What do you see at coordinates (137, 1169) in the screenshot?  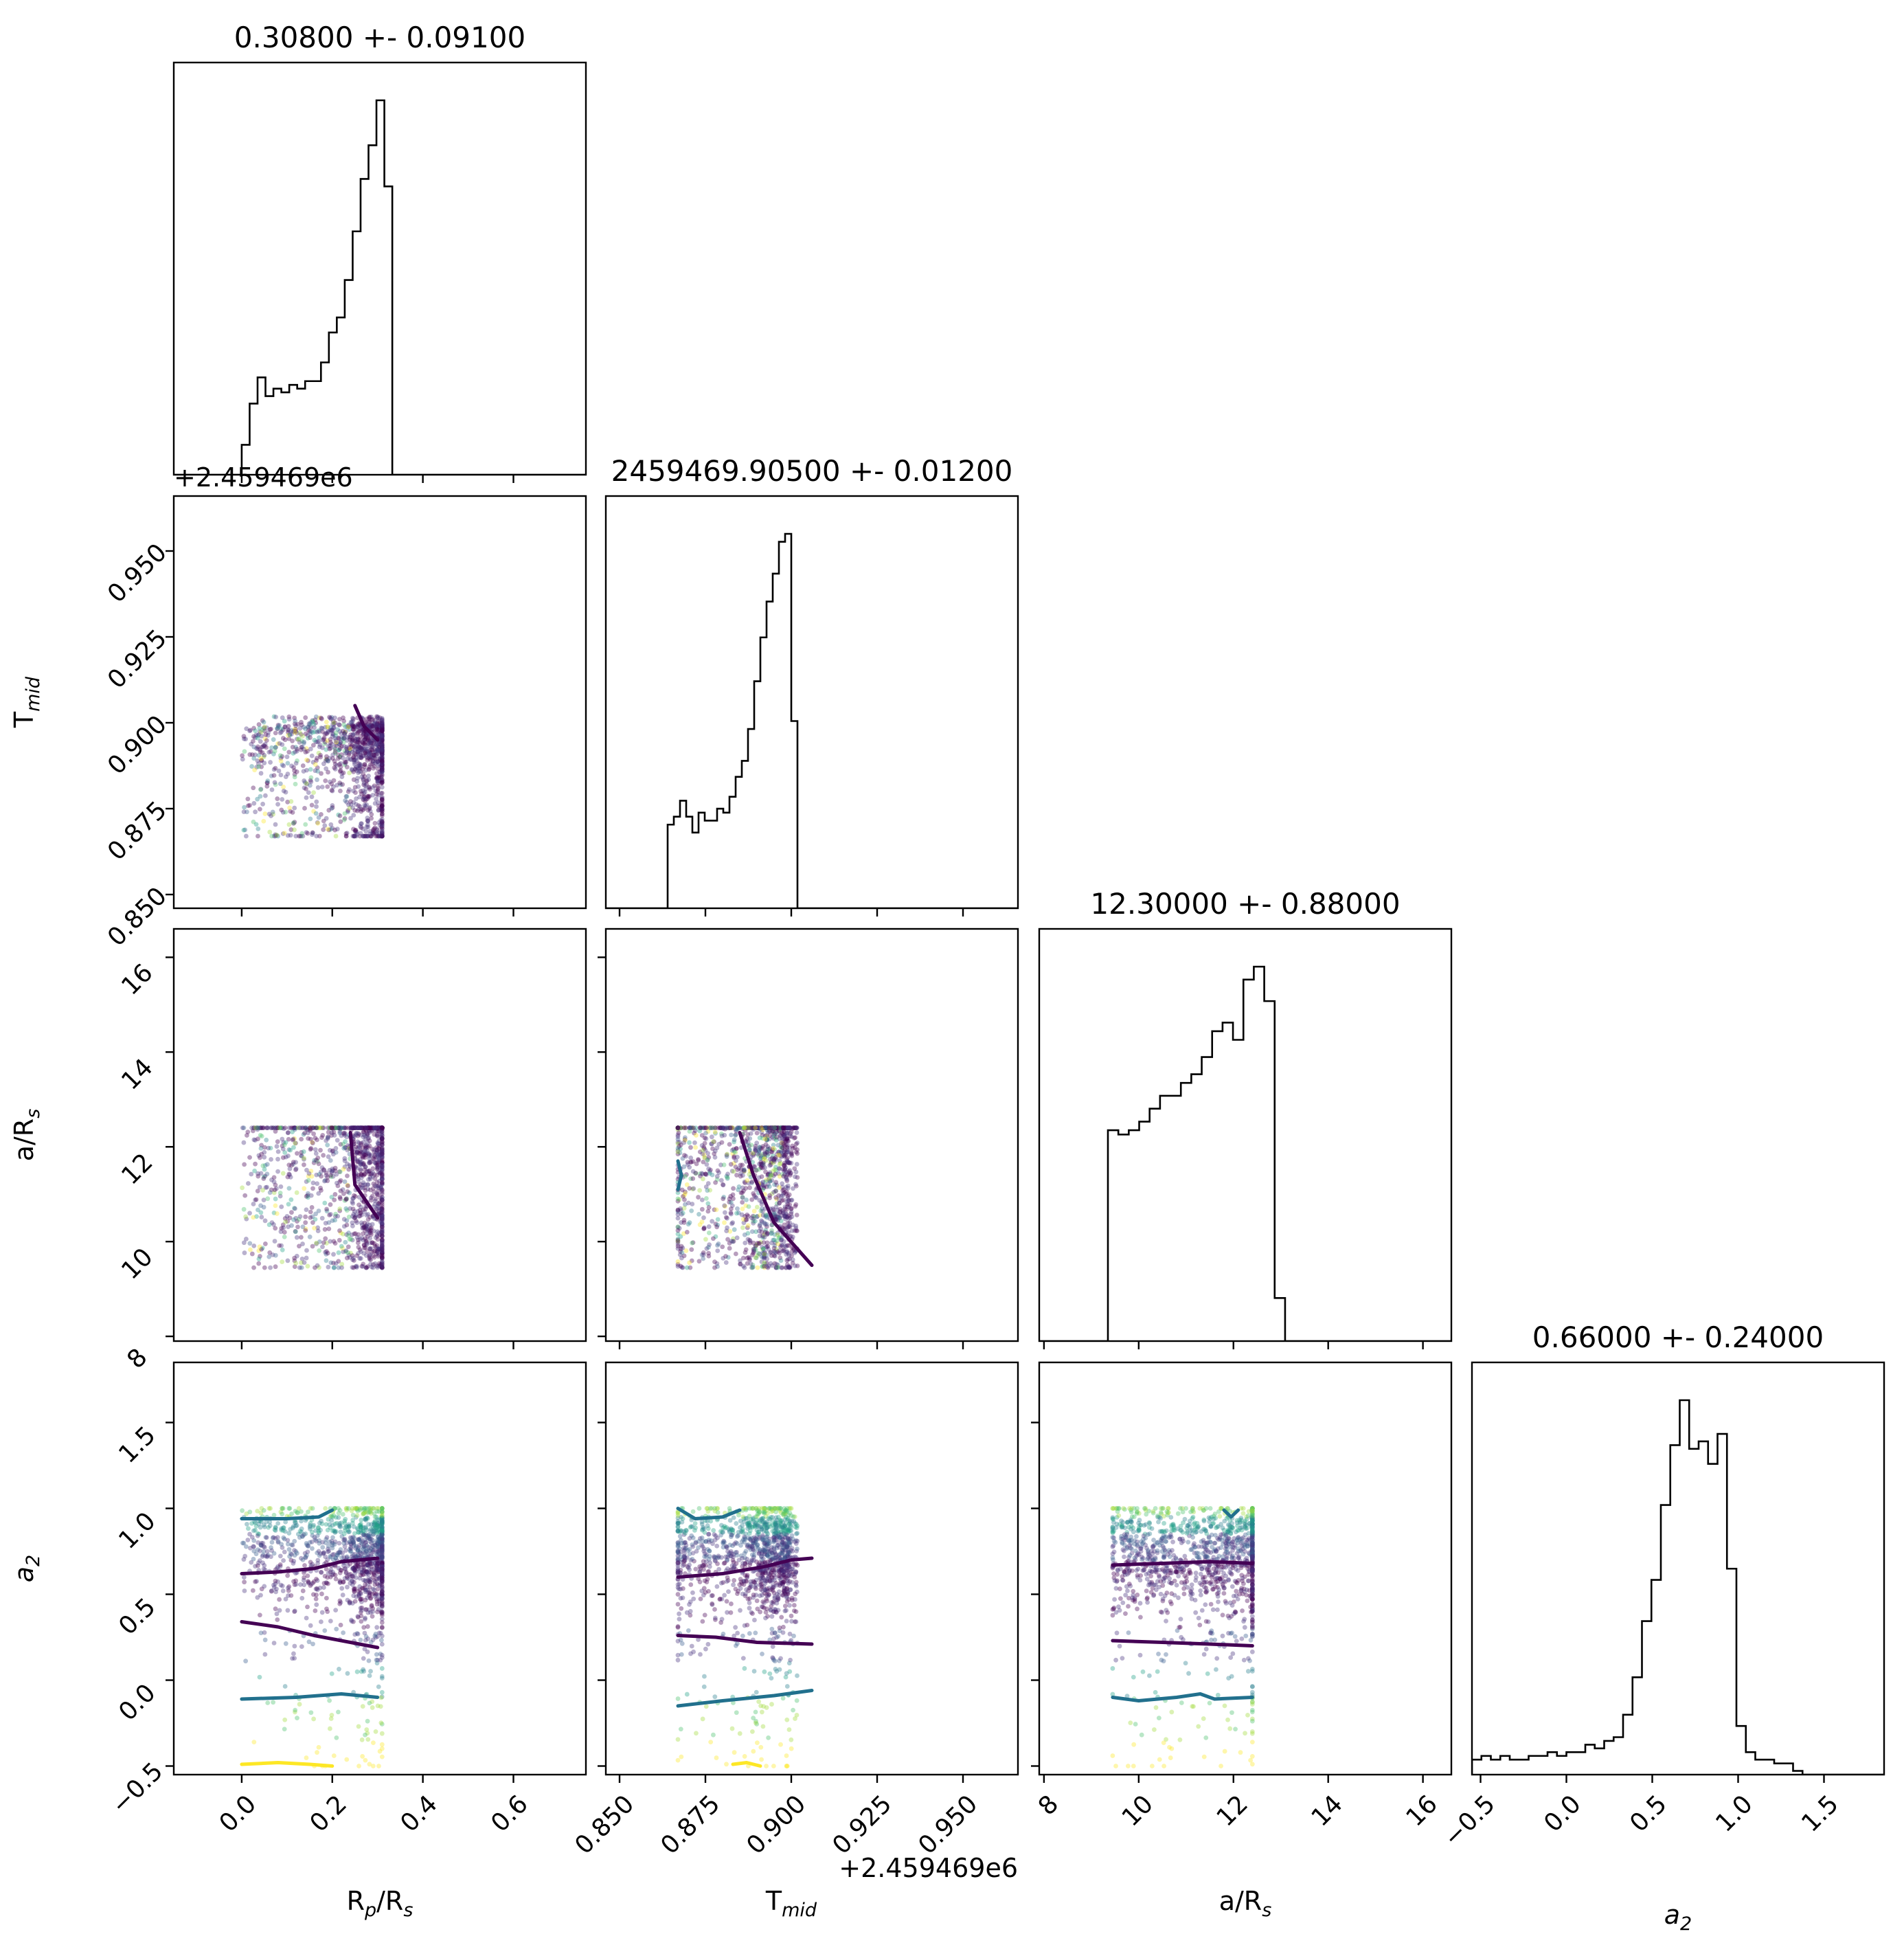 I see `y-tick-label: 12` at bounding box center [137, 1169].